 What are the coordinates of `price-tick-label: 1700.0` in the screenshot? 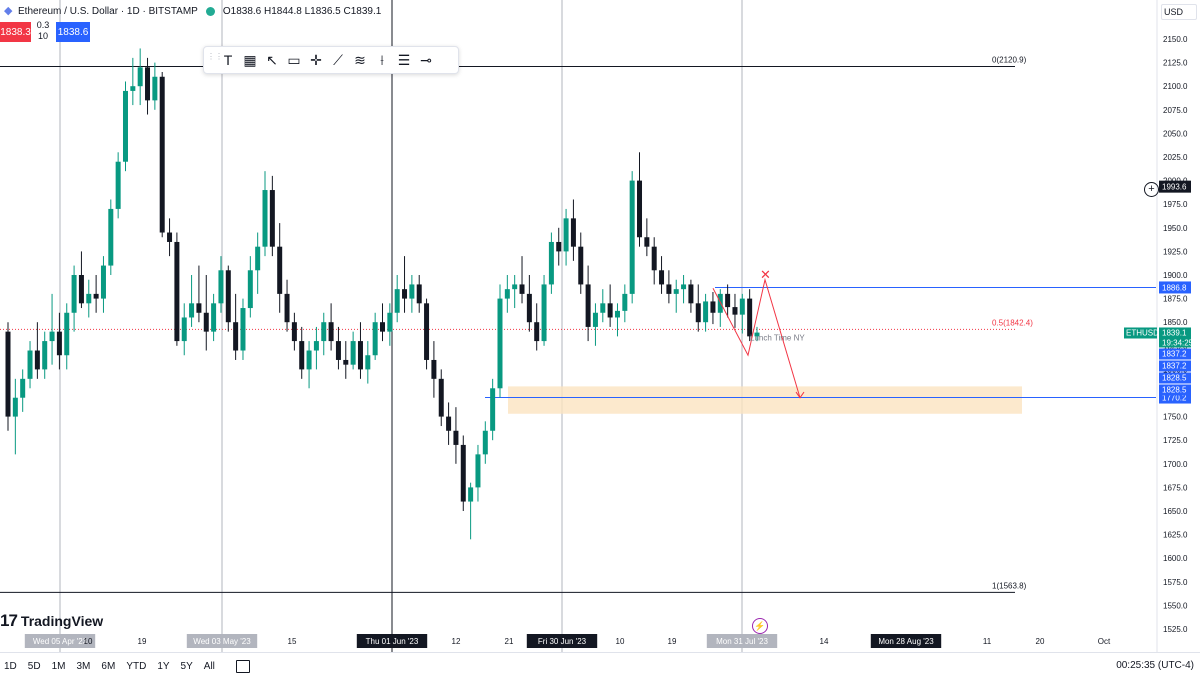 It's located at (1175, 464).